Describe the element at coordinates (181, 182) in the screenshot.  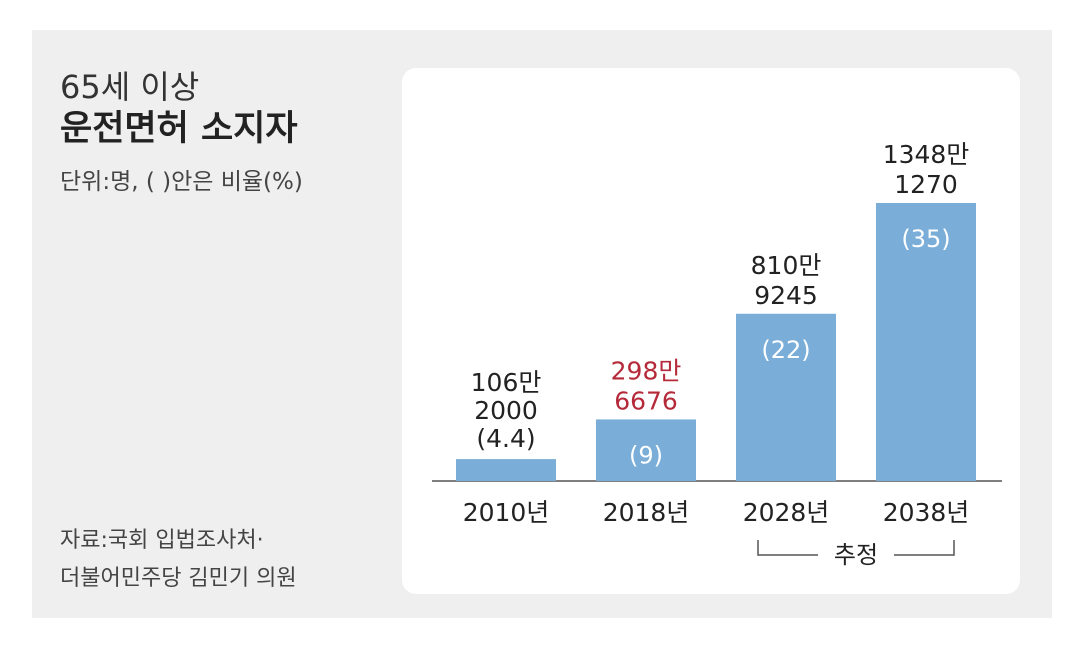
I see `unit-note: 단위:명, ( )안은 비율(%)` at that location.